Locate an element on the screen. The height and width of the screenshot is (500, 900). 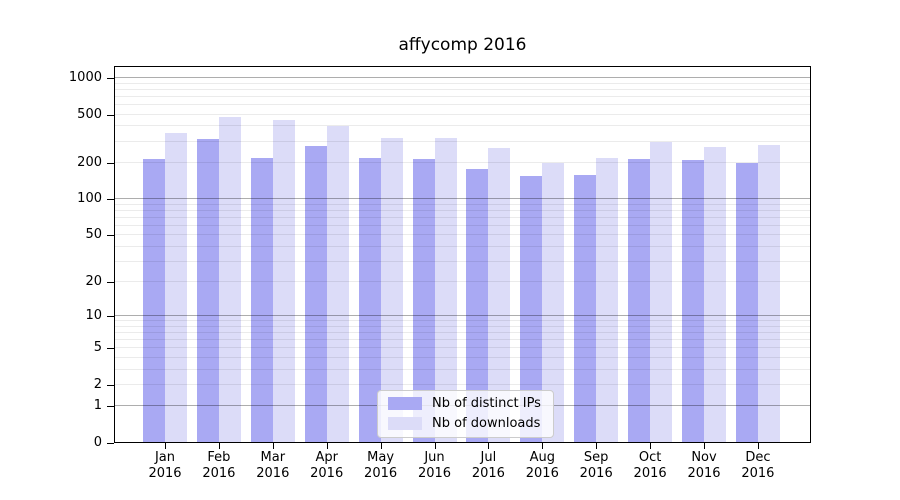
x-tick-label: Feb 2016 is located at coordinates (219, 465).